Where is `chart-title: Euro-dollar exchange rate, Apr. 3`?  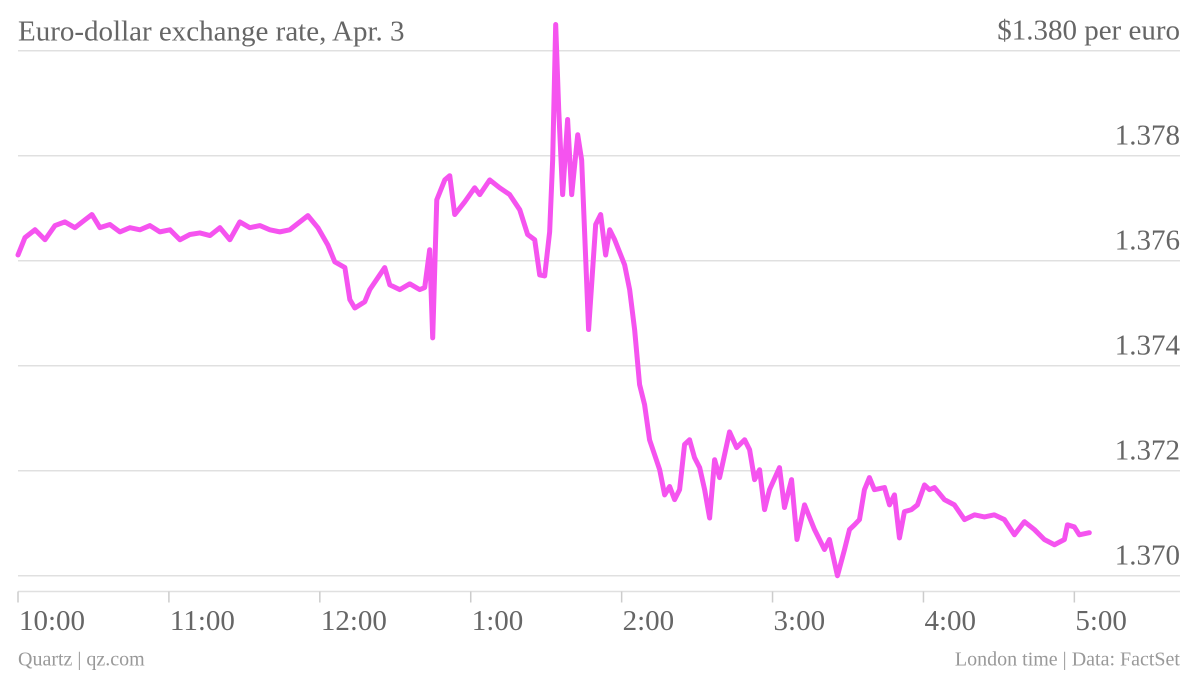
chart-title: Euro-dollar exchange rate, Apr. 3 is located at coordinates (211, 32).